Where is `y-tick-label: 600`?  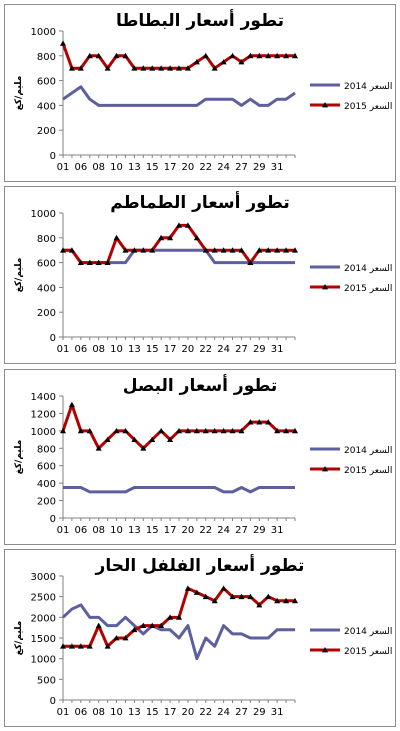
y-tick-label: 600 is located at coordinates (46, 82).